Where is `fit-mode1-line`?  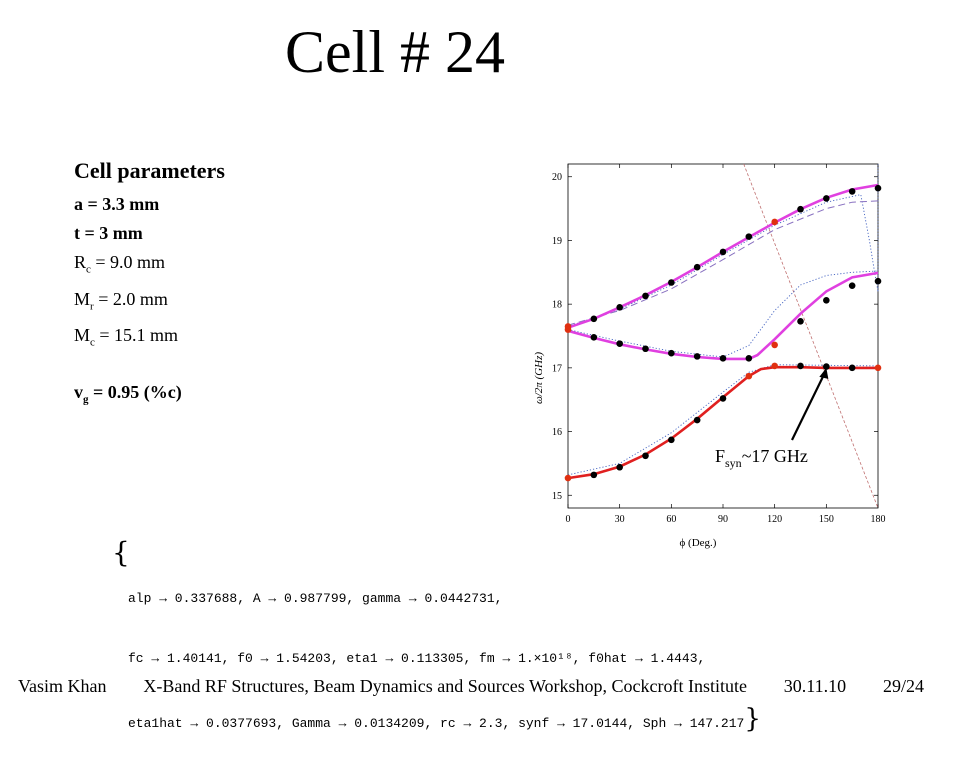 fit-mode1-line is located at coordinates (723, 256).